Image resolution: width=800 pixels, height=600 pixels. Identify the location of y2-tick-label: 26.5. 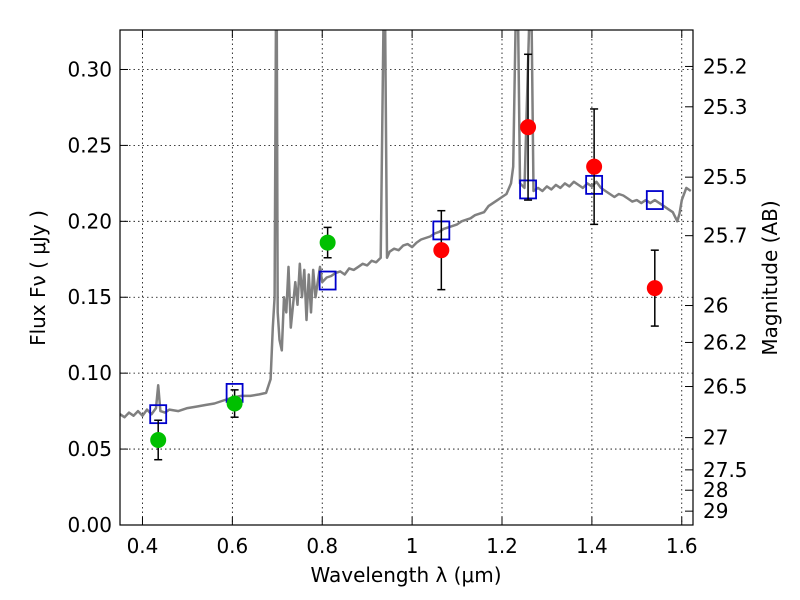
(725, 387).